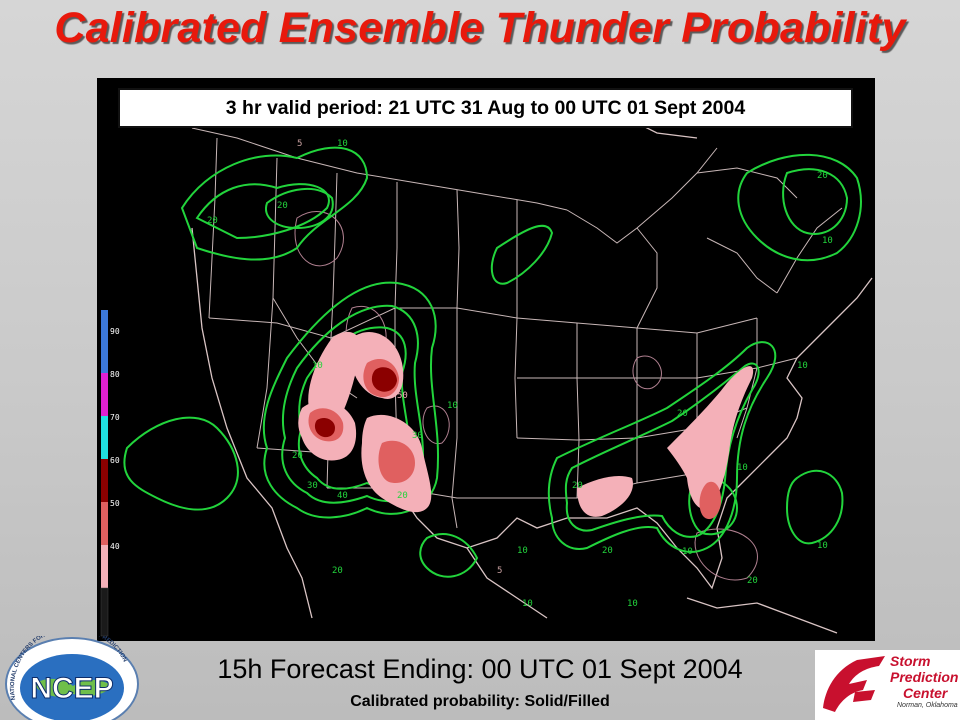  What do you see at coordinates (115, 331) in the screenshot?
I see `legend-label: 90` at bounding box center [115, 331].